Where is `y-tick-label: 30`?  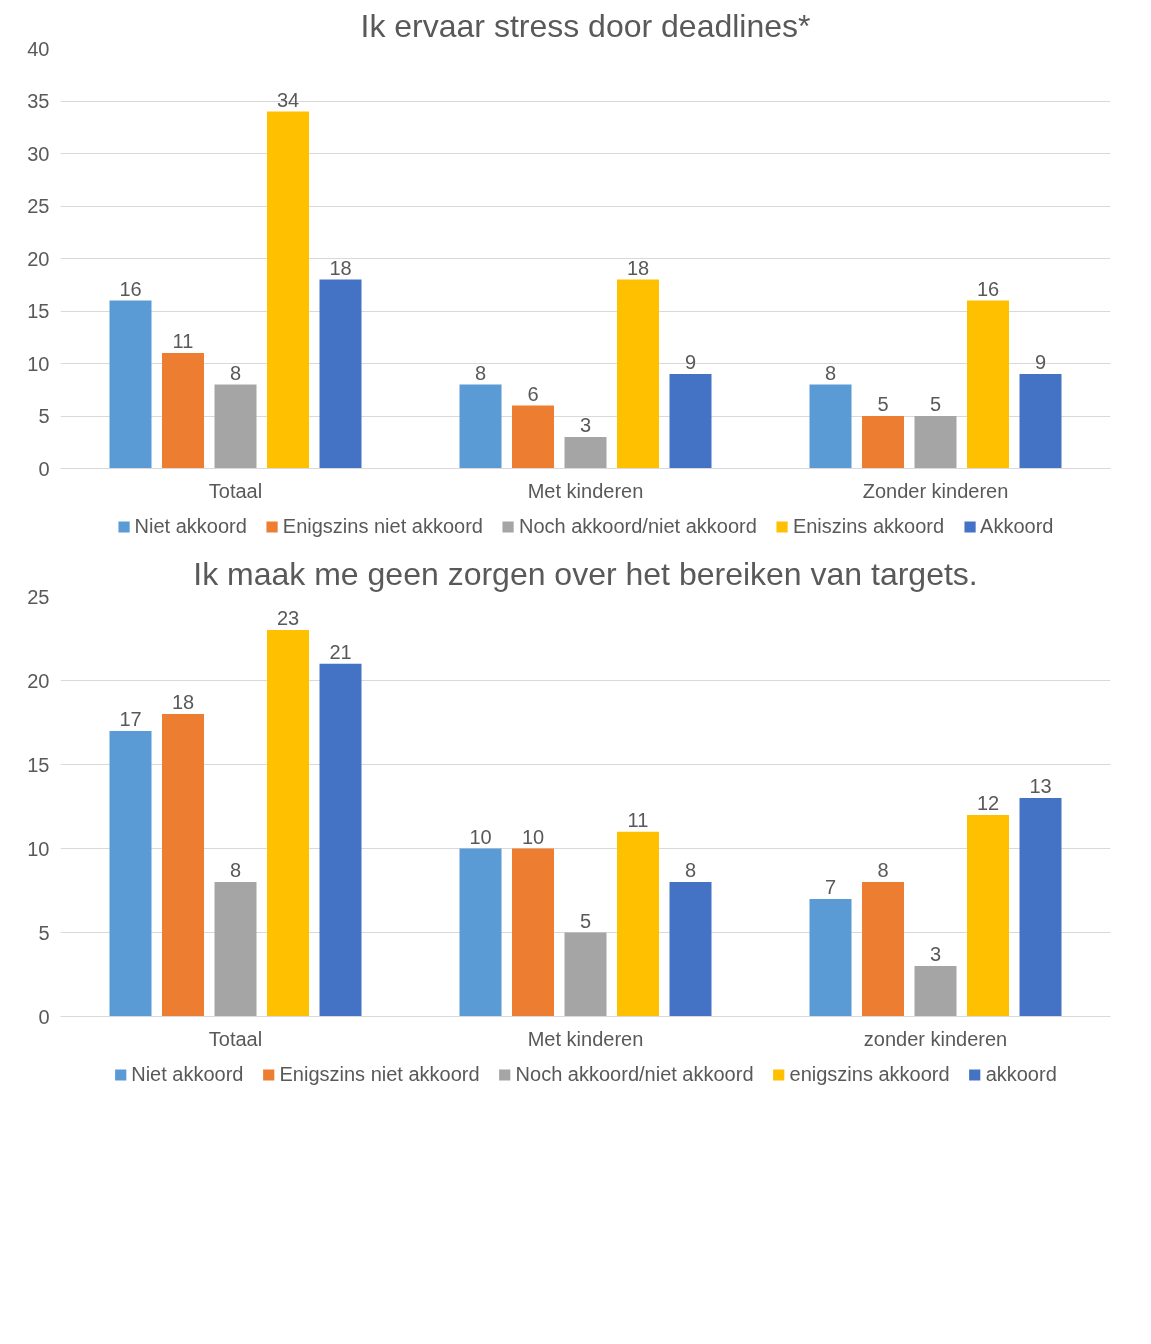
y-tick-label: 30 is located at coordinates (38, 153).